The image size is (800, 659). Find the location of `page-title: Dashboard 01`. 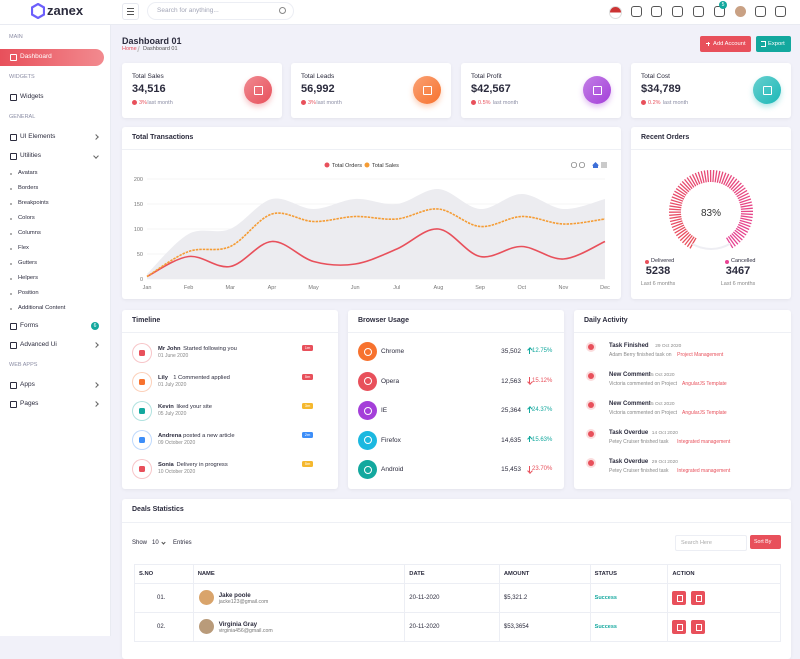

page-title: Dashboard 01 is located at coordinates (152, 41).